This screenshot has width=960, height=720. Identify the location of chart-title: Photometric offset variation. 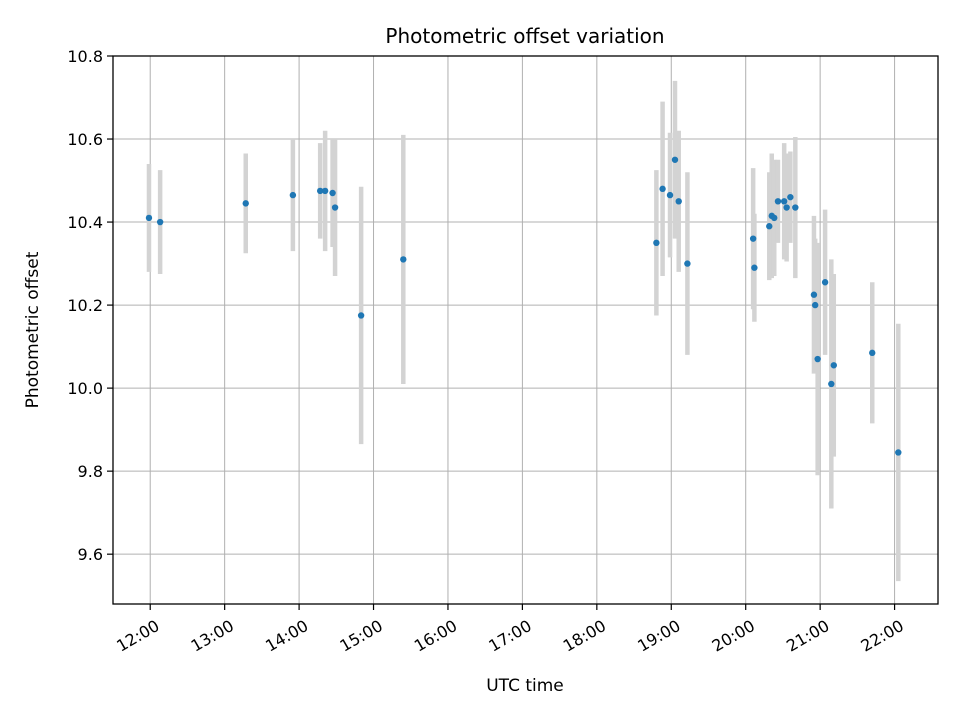
(524, 36).